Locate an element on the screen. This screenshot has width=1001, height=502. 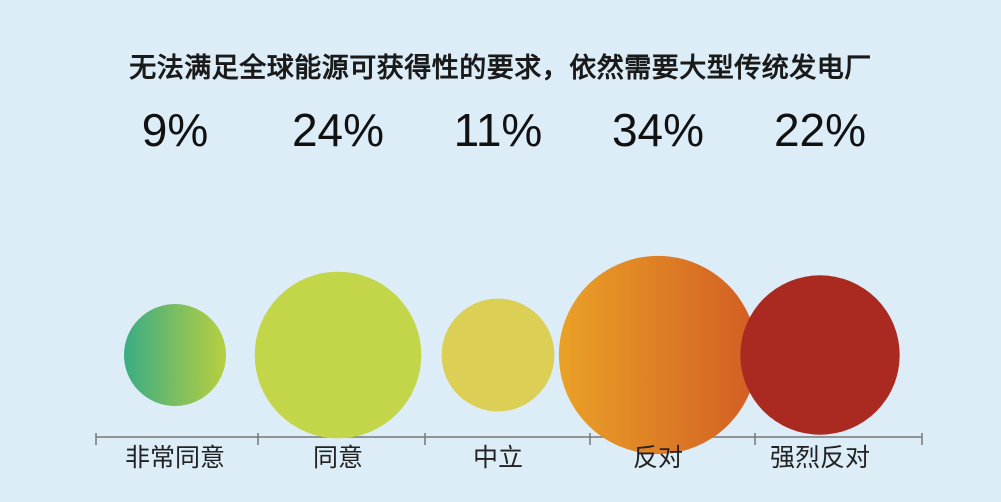
percent-label: 22% is located at coordinates (820, 130).